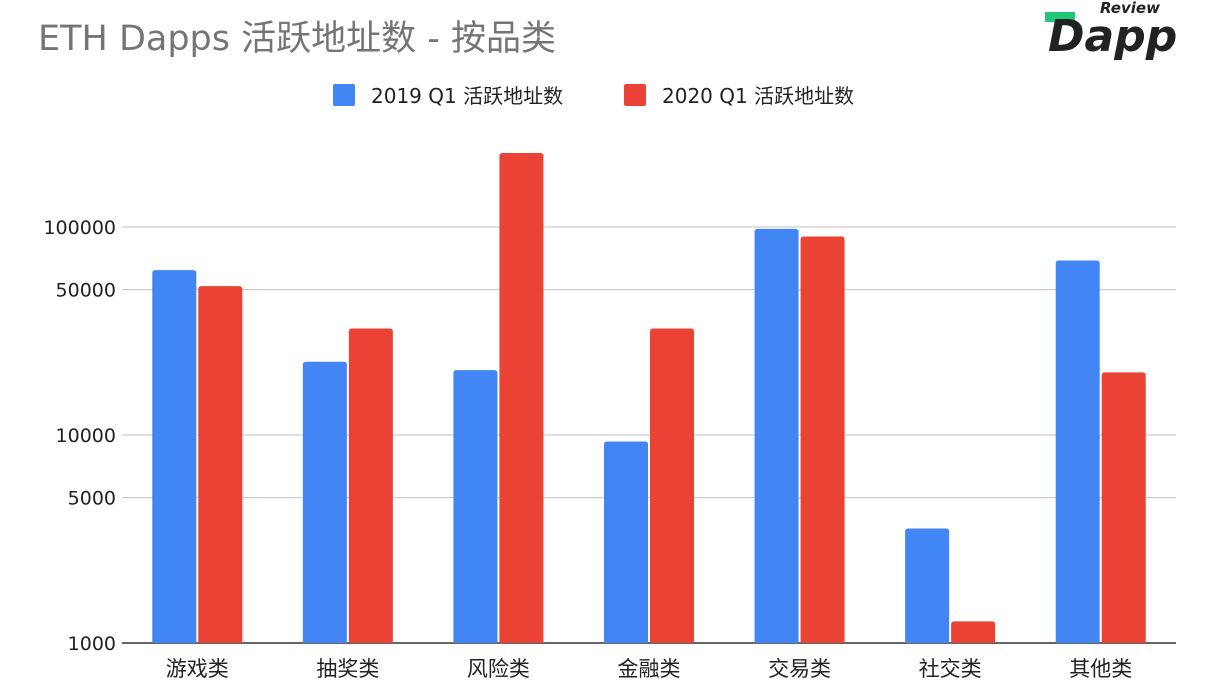 The image size is (1214, 690). What do you see at coordinates (950, 669) in the screenshot?
I see `x-tick-label: 社交类` at bounding box center [950, 669].